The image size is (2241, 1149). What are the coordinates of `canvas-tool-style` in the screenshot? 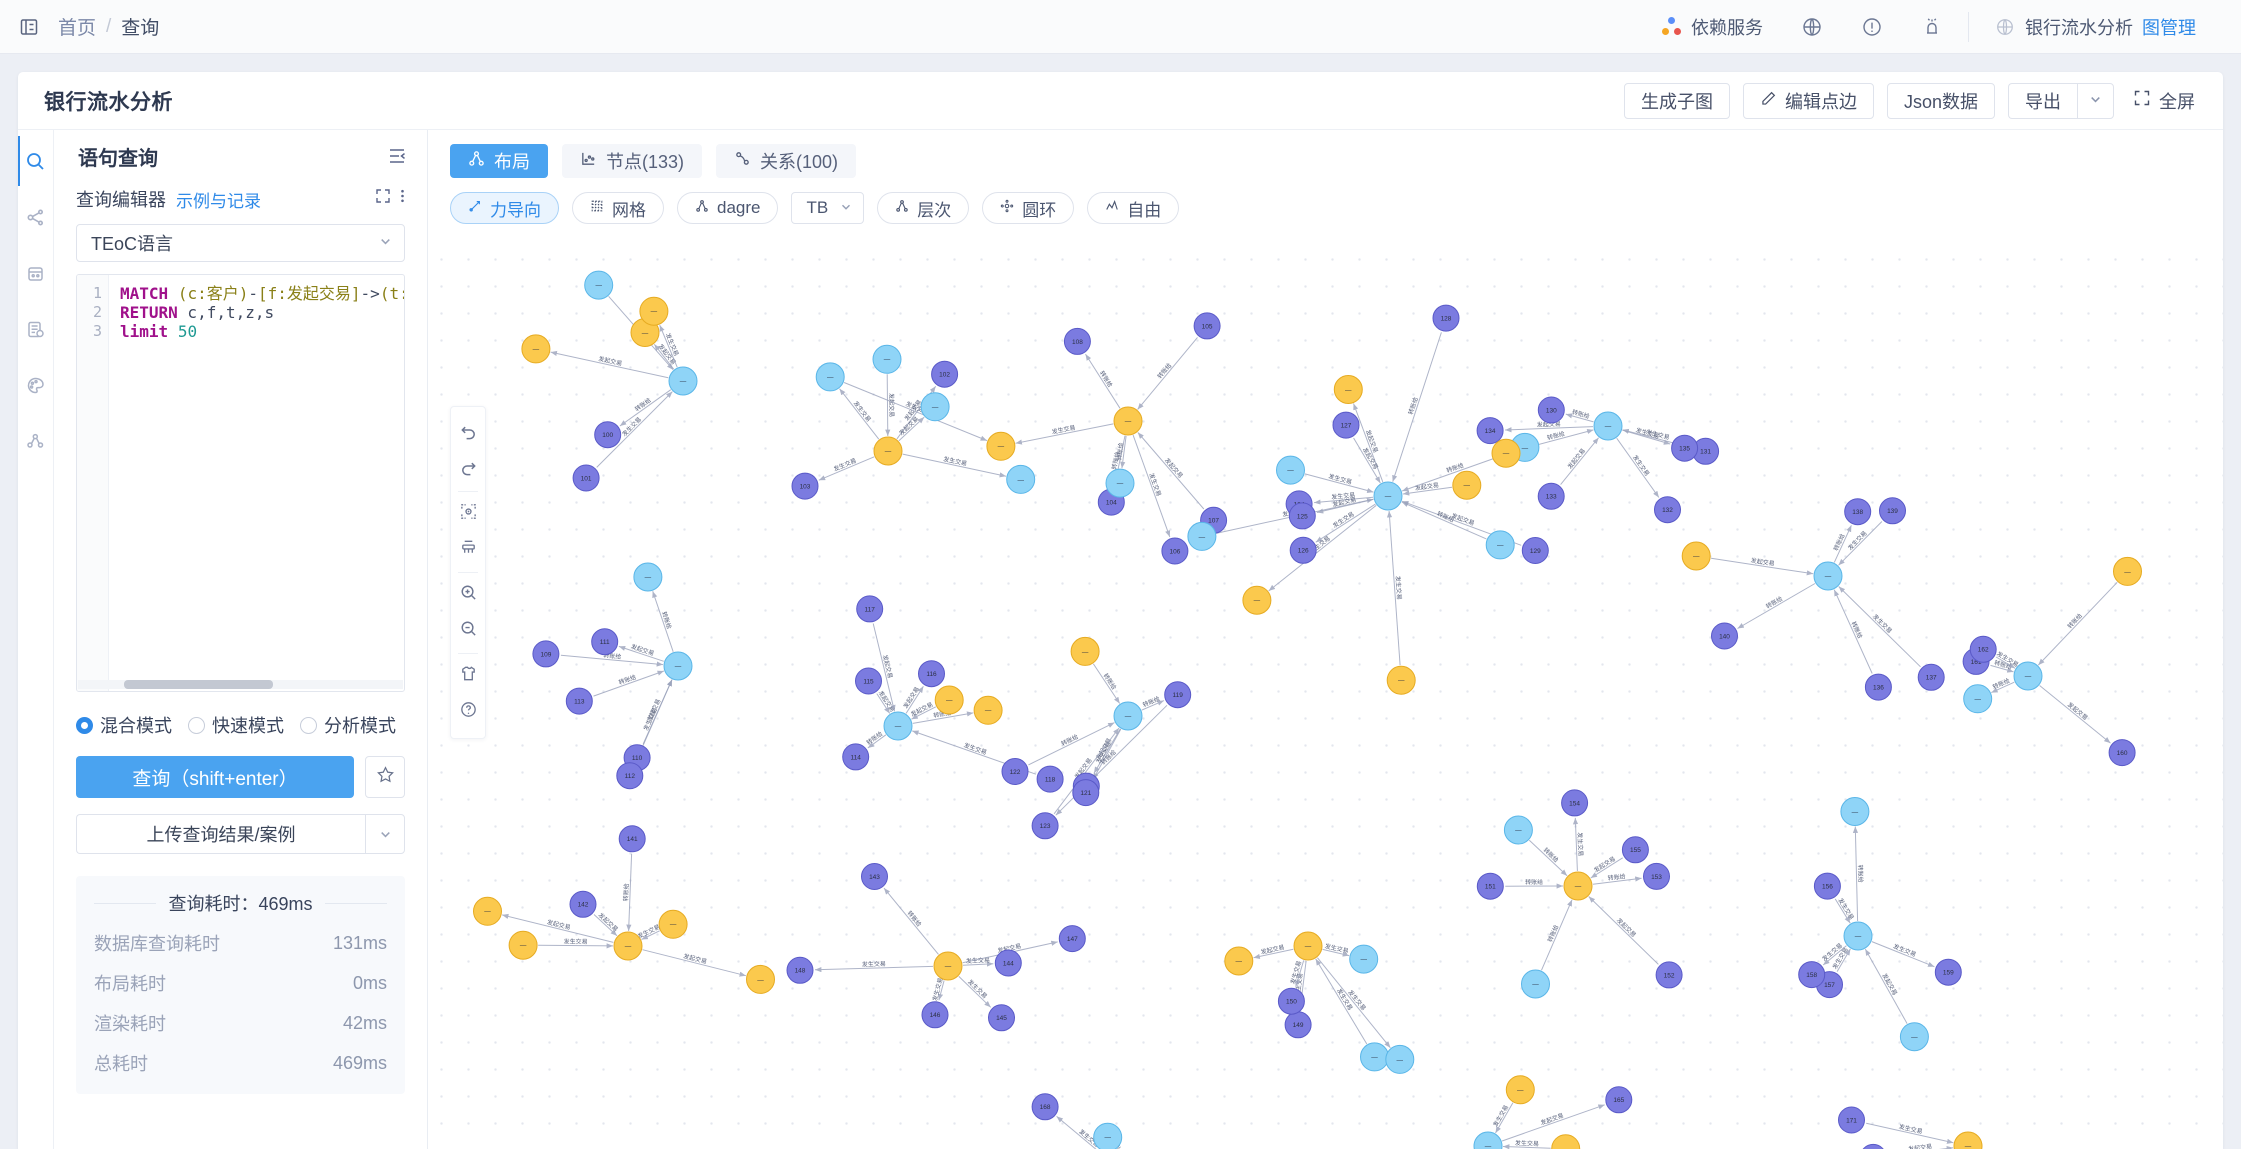 It's located at (468, 676).